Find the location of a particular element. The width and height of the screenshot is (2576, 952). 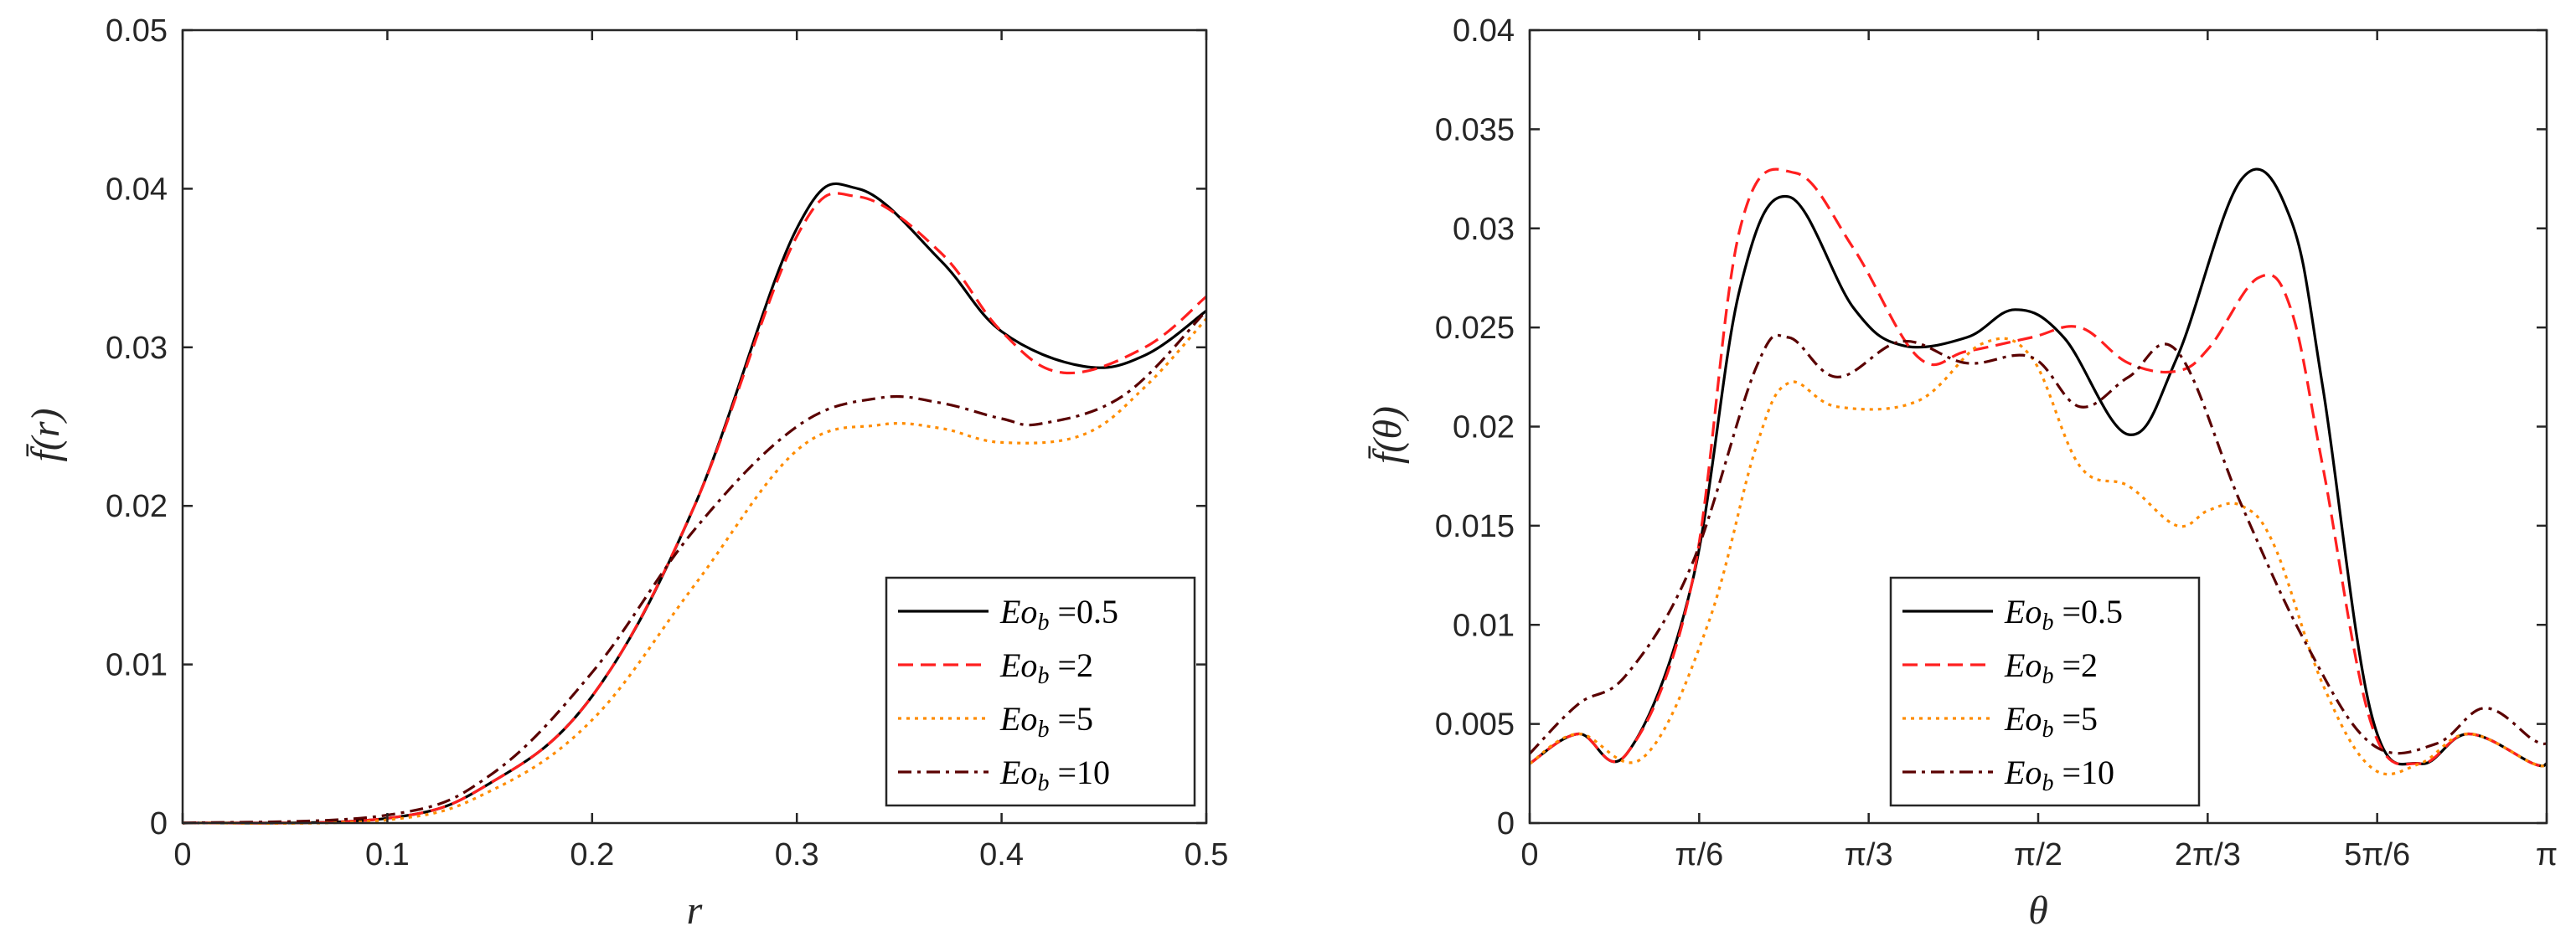

x-tick-label: 2π/3 is located at coordinates (2208, 854).